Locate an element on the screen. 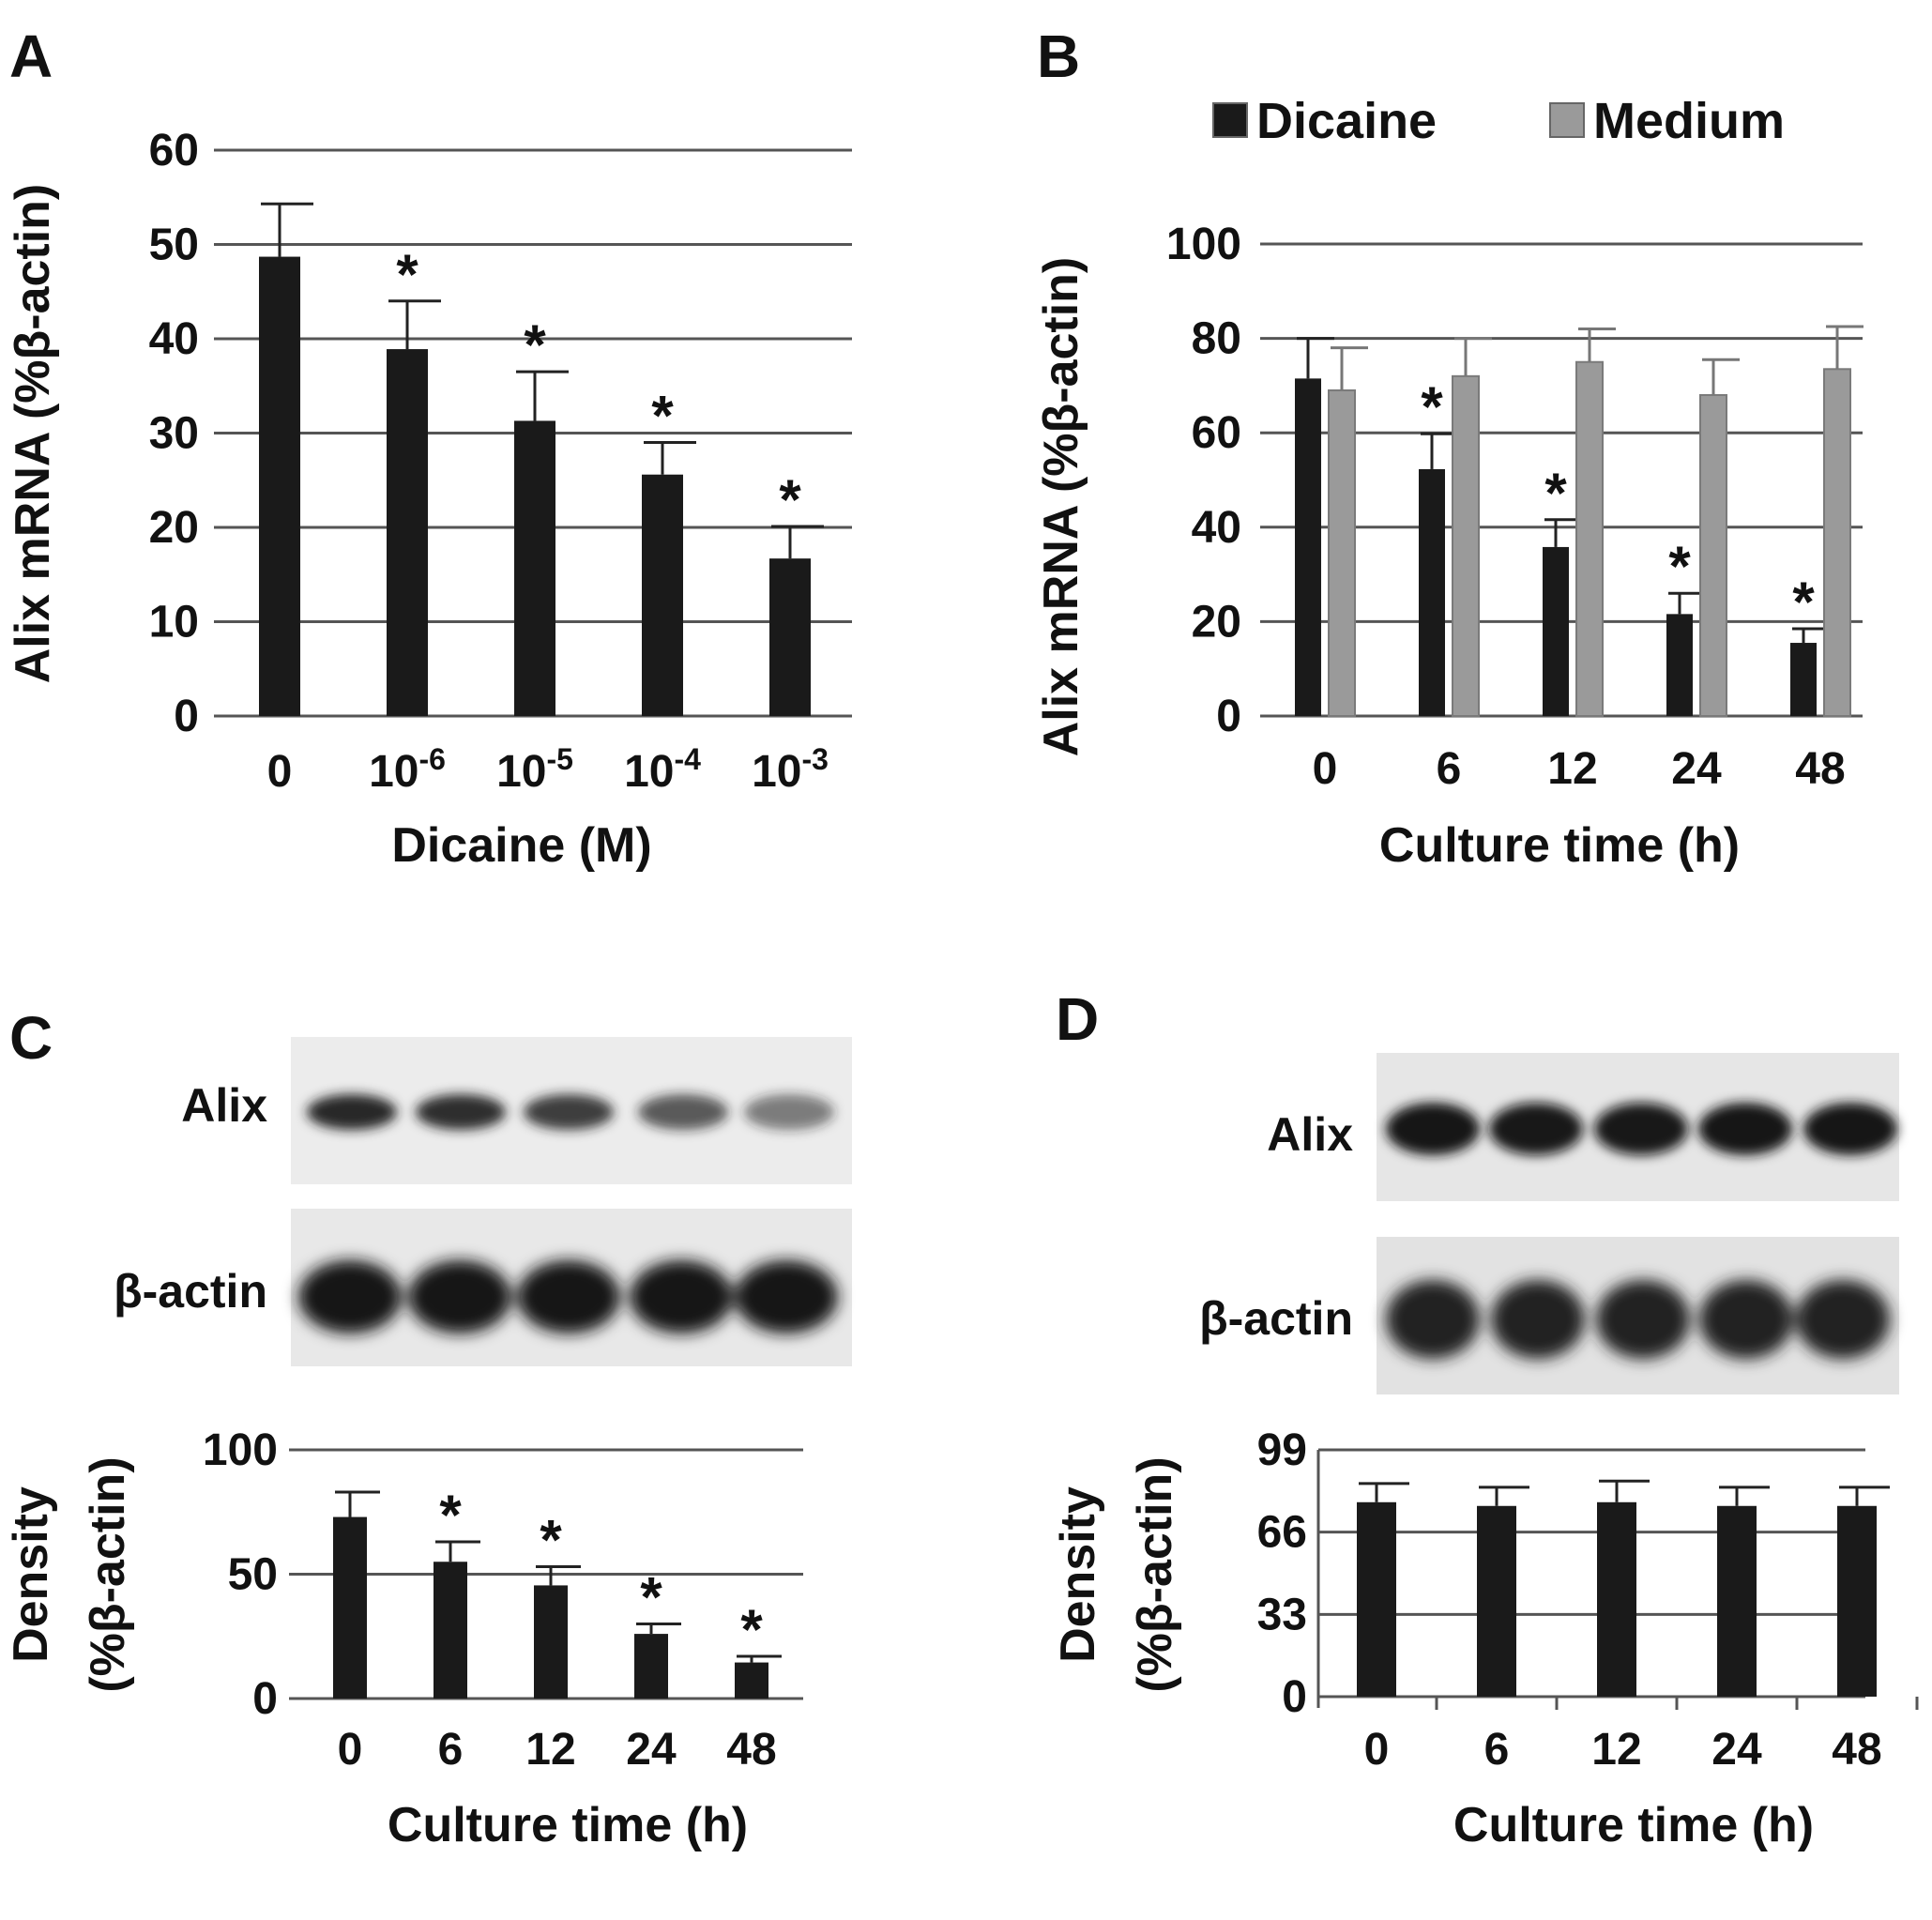  x-tick-label: 10⁻⁵ is located at coordinates (534, 770).